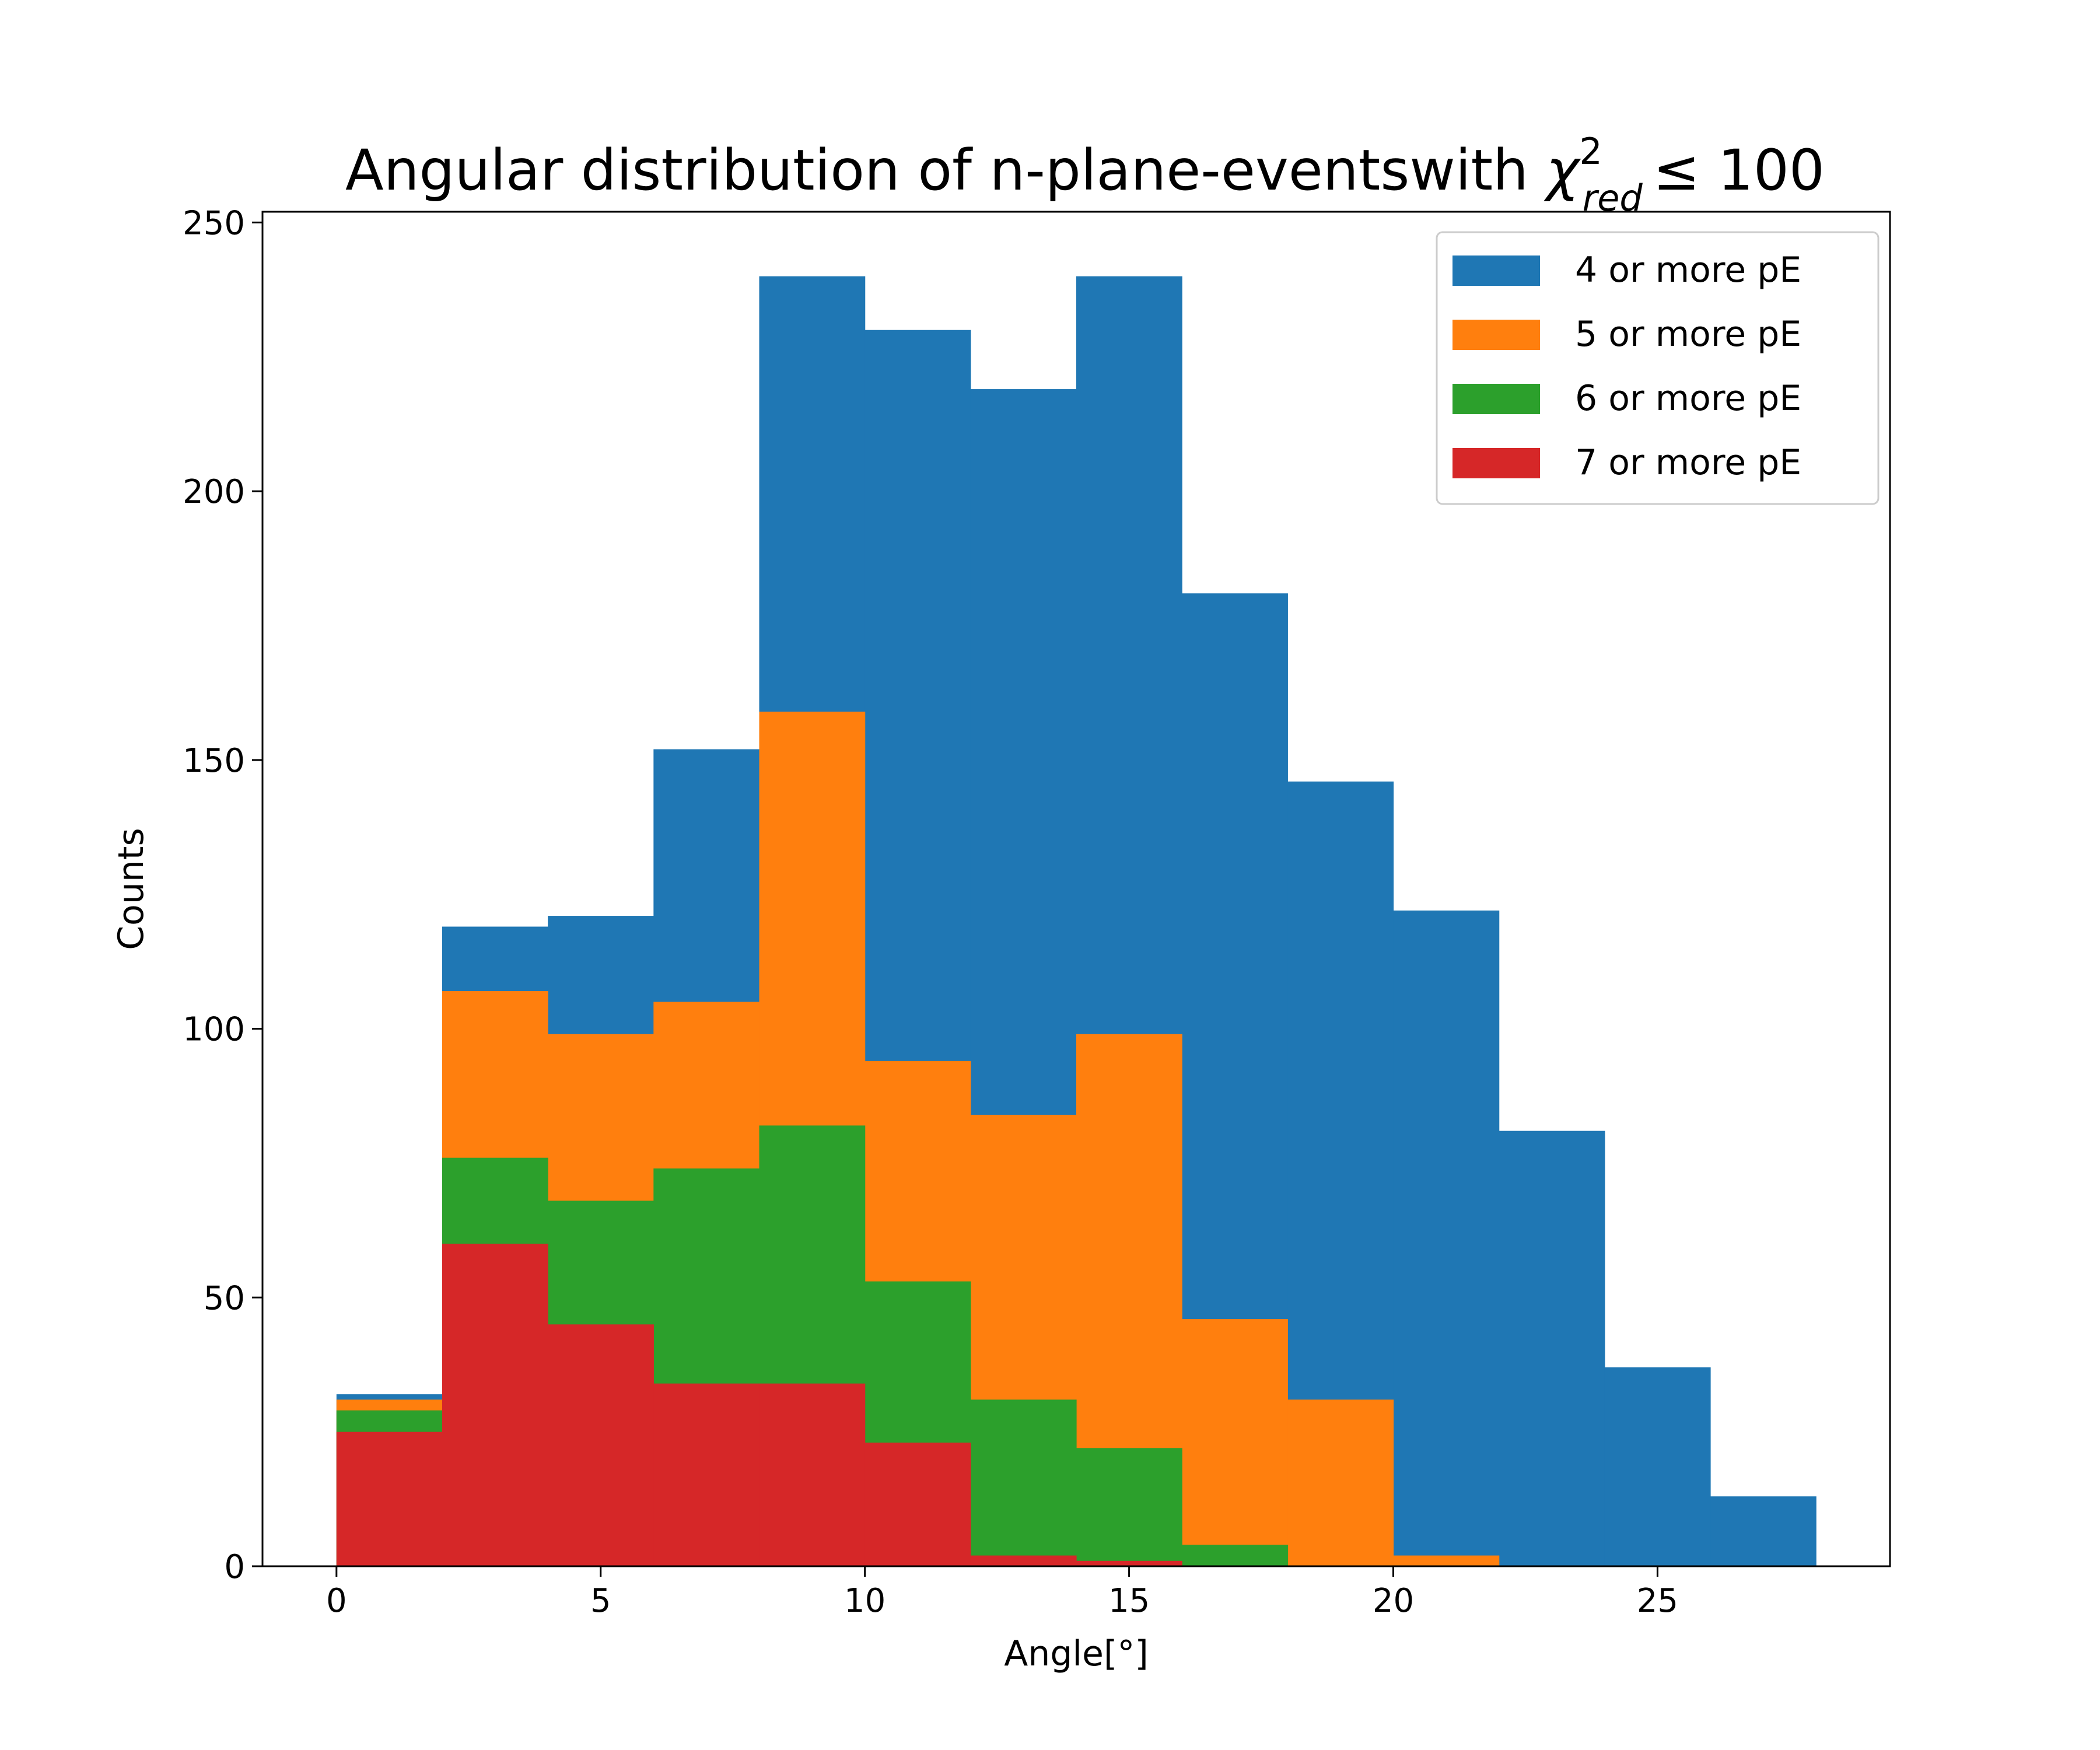 The height and width of the screenshot is (1750, 2100). I want to click on y-tick-label-2: 100, so click(214, 1030).